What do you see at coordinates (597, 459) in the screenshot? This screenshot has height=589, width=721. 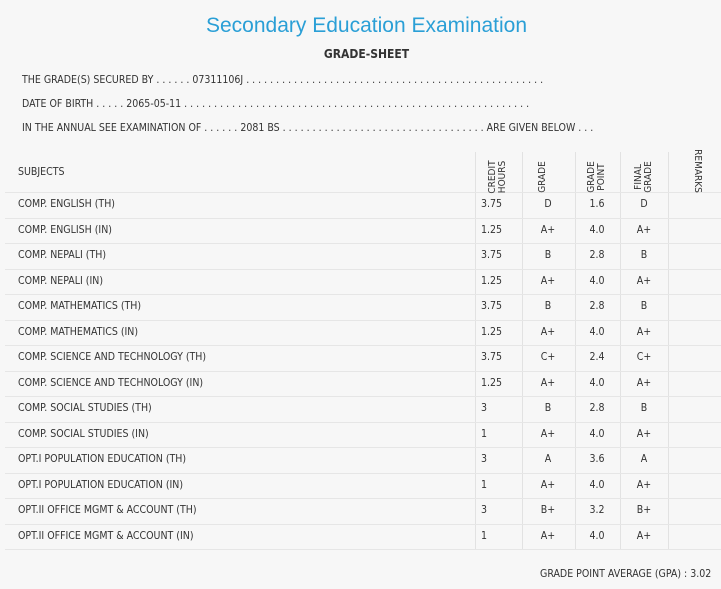 I see `grade-cell: 3.6` at bounding box center [597, 459].